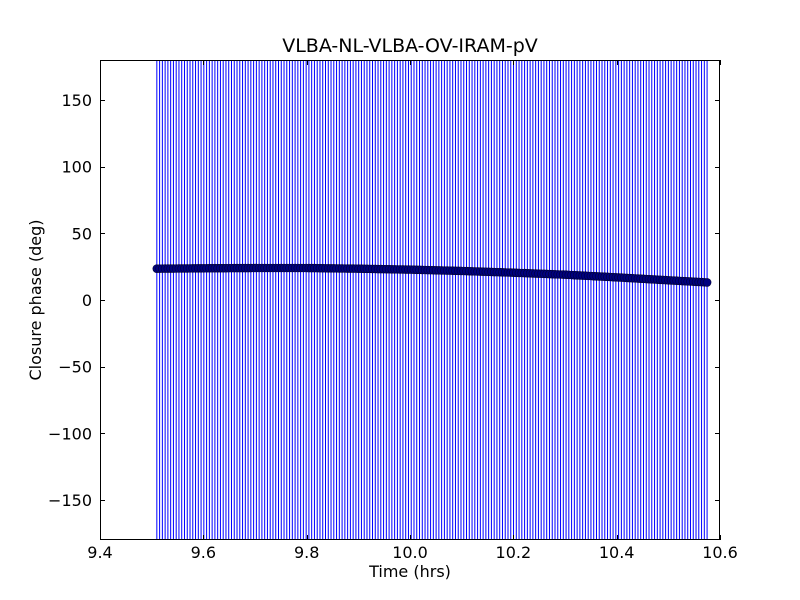  I want to click on marker-group, so click(432, 275).